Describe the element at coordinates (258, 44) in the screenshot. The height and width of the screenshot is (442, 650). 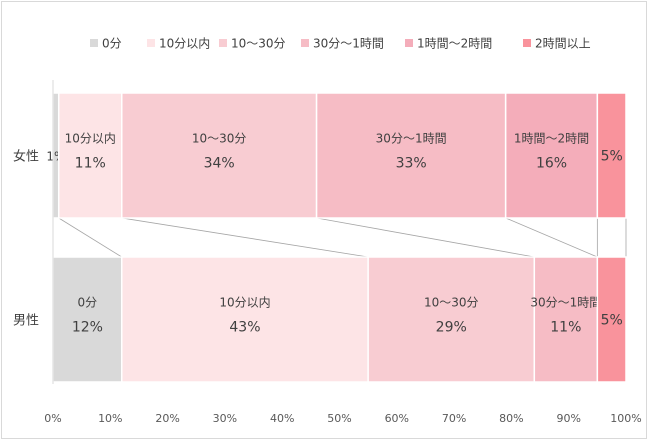
I see `legend-label: 10〜30分` at that location.